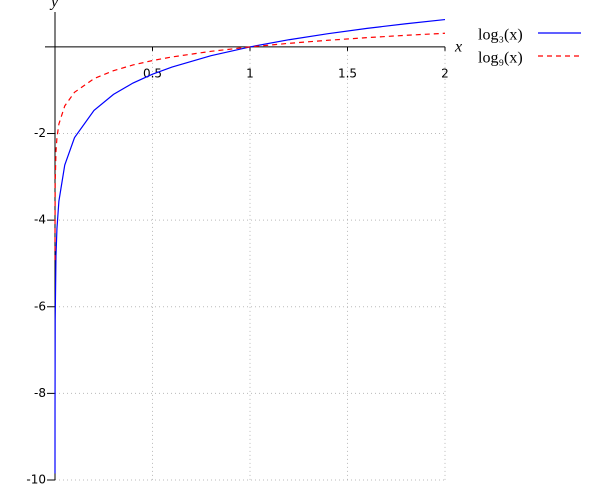 The height and width of the screenshot is (500, 600). What do you see at coordinates (36, 480) in the screenshot?
I see `y-tick-label: -10` at bounding box center [36, 480].